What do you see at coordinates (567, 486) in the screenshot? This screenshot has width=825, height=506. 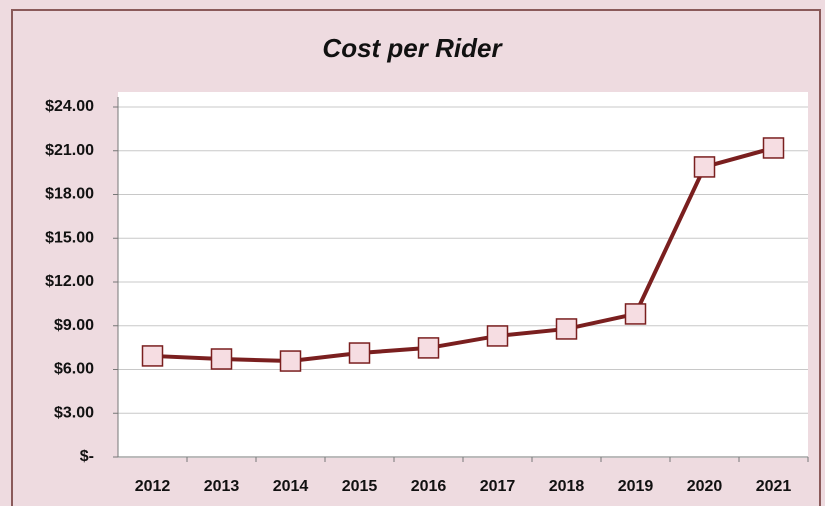 I see `x-tick-label: 2018` at bounding box center [567, 486].